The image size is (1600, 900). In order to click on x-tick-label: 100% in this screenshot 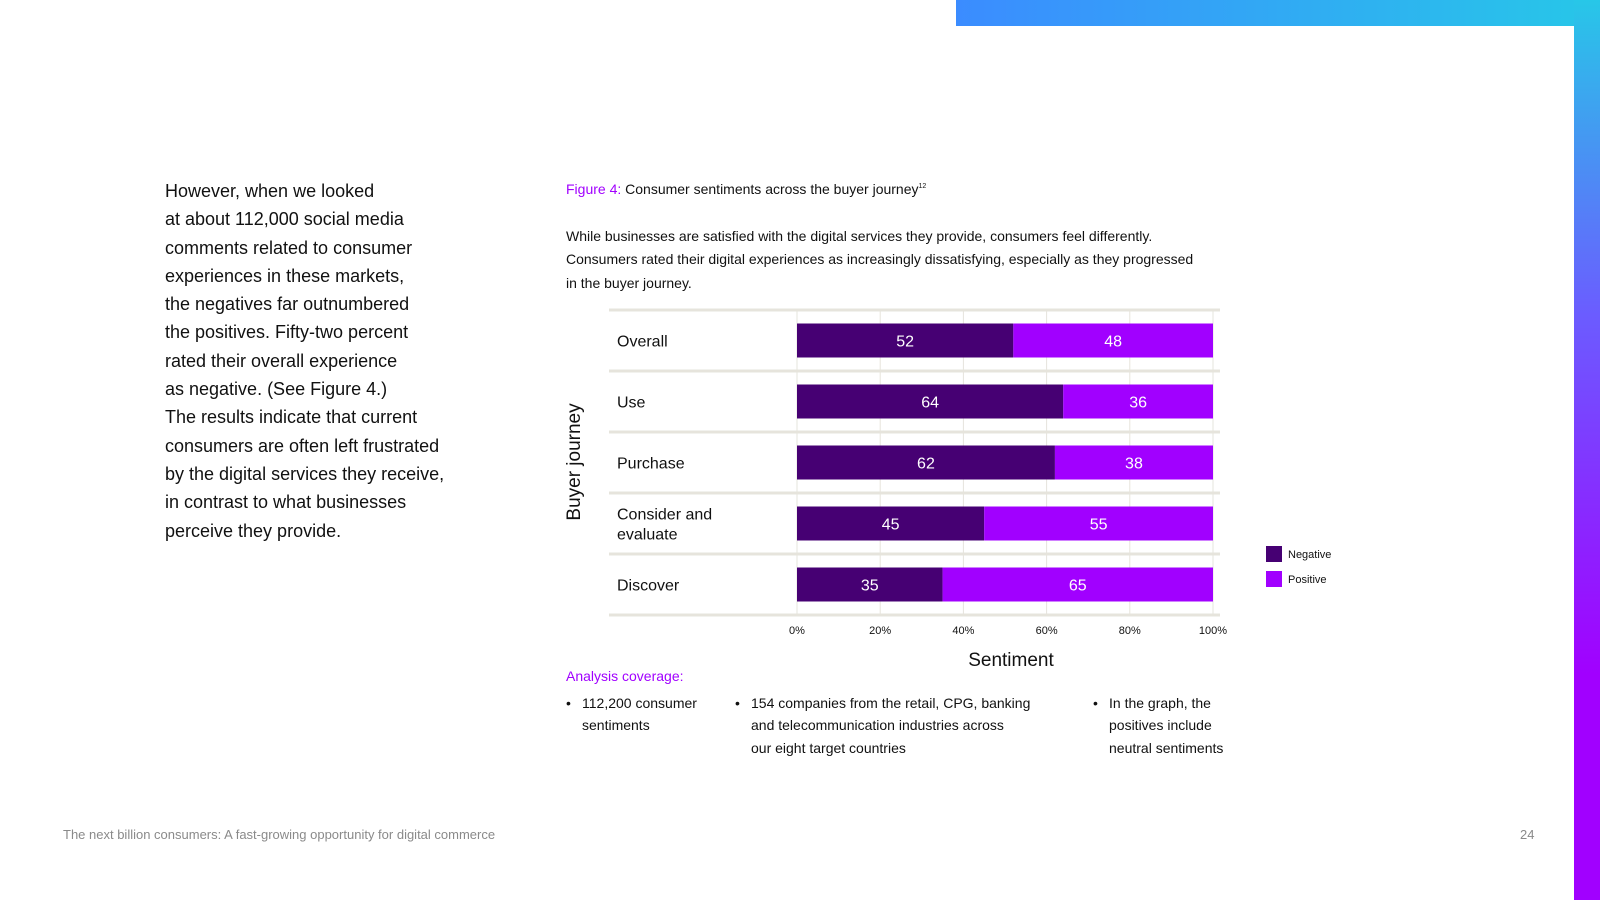, I will do `click(1213, 631)`.